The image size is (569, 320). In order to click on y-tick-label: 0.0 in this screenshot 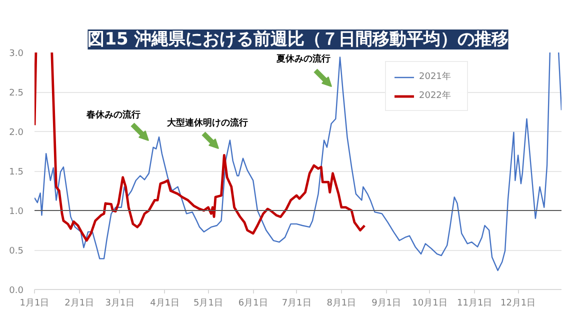, I will do `click(16, 291)`.